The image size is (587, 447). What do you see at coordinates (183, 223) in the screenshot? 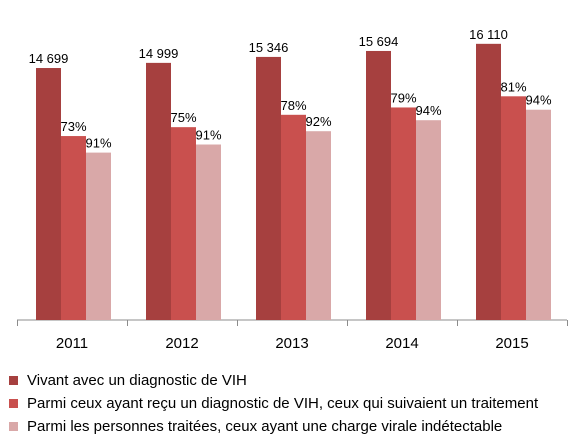
I see `bar-series-2-2012` at bounding box center [183, 223].